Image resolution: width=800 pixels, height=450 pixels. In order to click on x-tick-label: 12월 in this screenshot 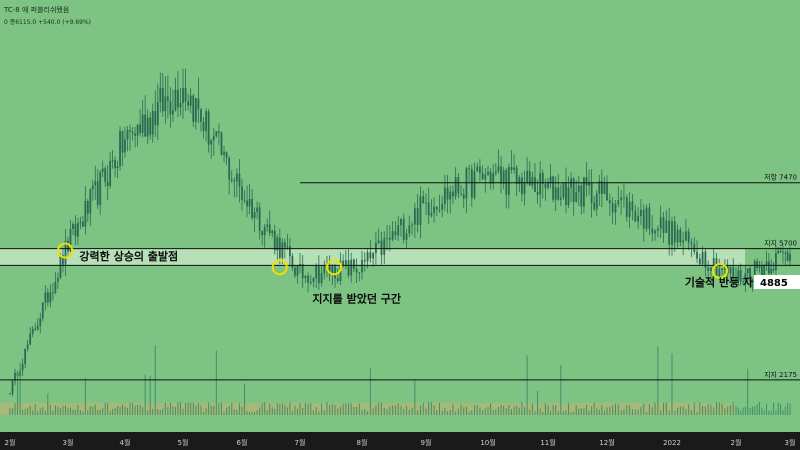, I will do `click(606, 442)`.